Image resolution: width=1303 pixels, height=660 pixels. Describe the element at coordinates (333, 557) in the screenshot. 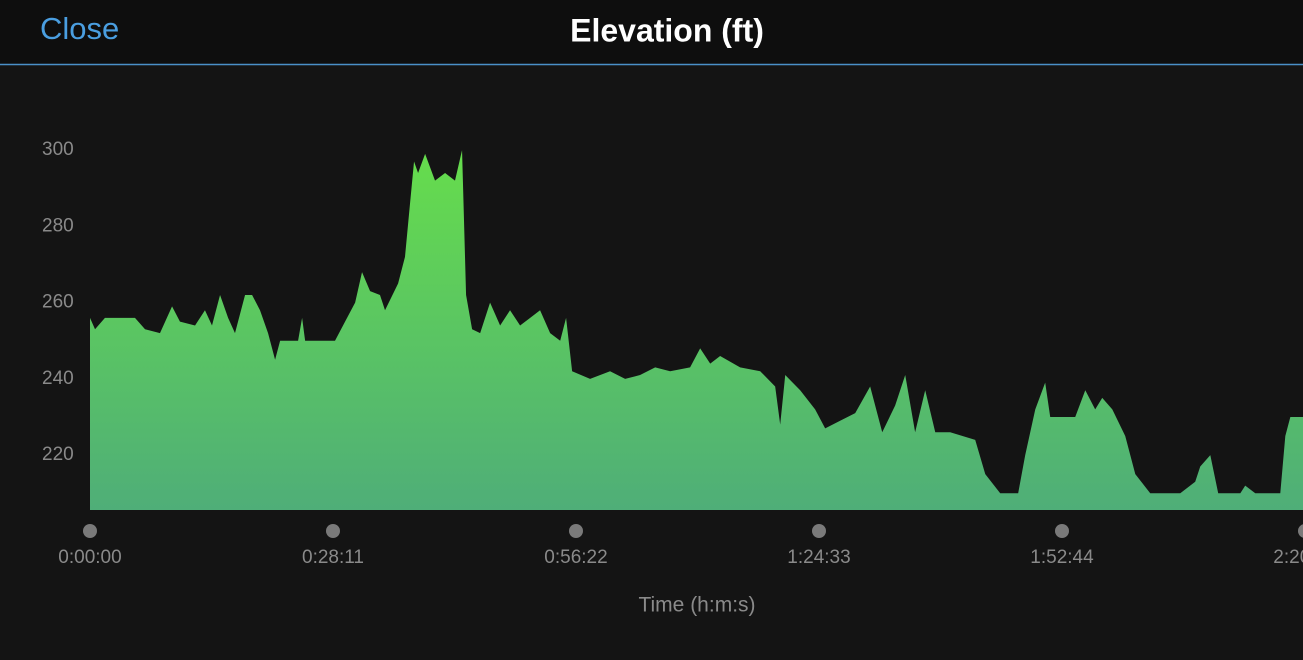

I see `x-tick-label: 0:28:11` at that location.